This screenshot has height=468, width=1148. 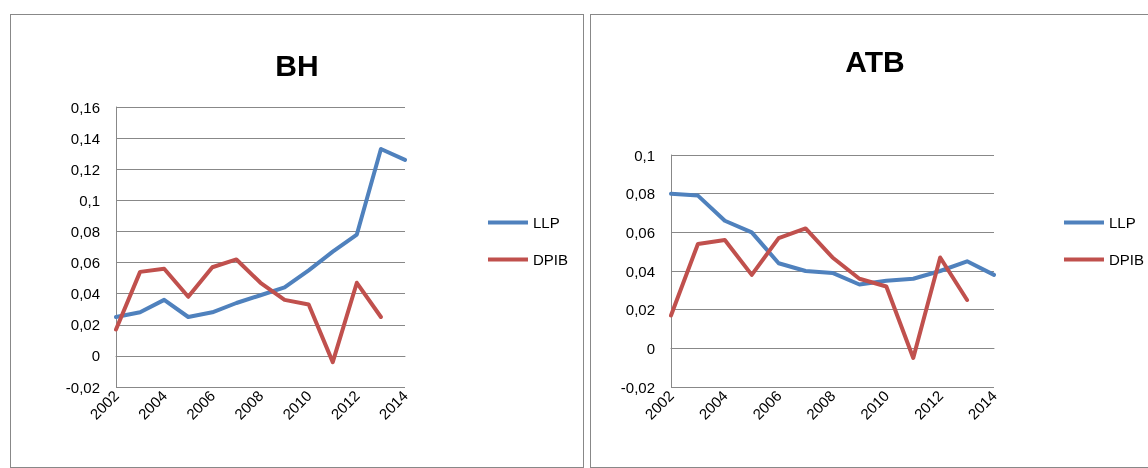 What do you see at coordinates (85, 138) in the screenshot?
I see `y-tick-label: 0,14` at bounding box center [85, 138].